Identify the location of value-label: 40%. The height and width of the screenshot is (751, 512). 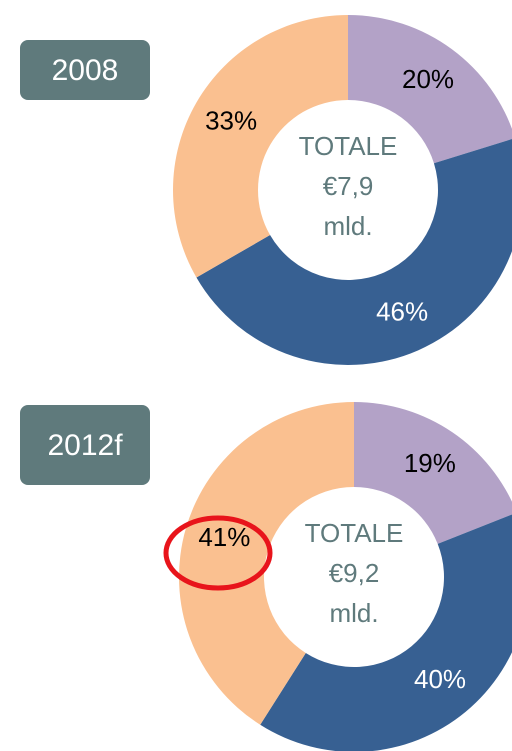
(440, 679).